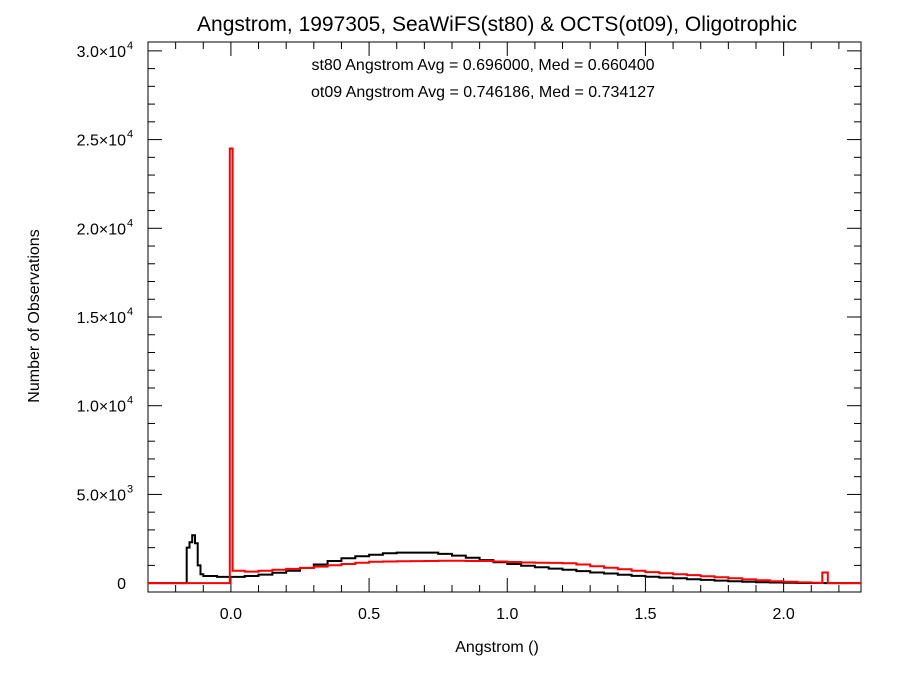  What do you see at coordinates (231, 614) in the screenshot?
I see `x-tick-label: 0.0` at bounding box center [231, 614].